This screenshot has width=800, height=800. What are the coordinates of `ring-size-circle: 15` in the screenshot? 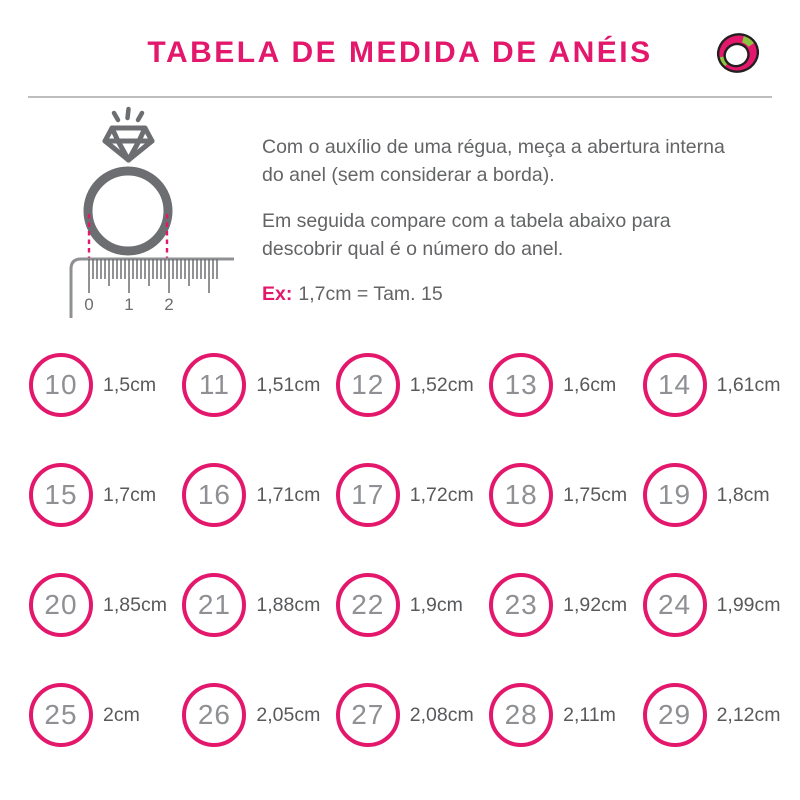 It's located at (61, 495).